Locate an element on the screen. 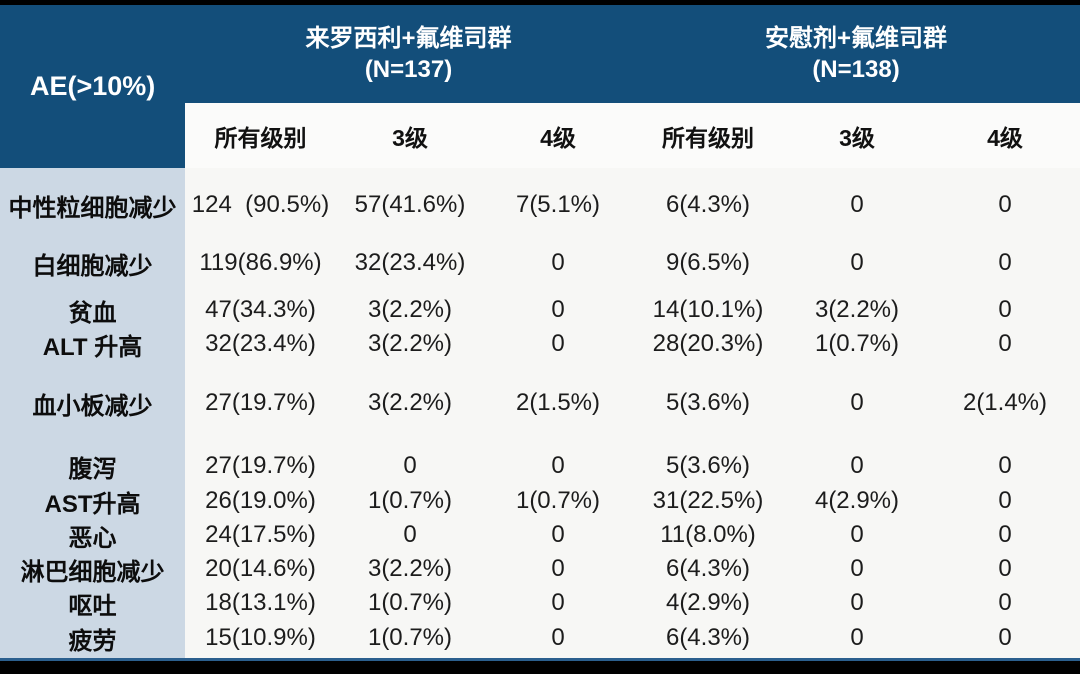  table-cell: 26(19.0%) is located at coordinates (260, 500).